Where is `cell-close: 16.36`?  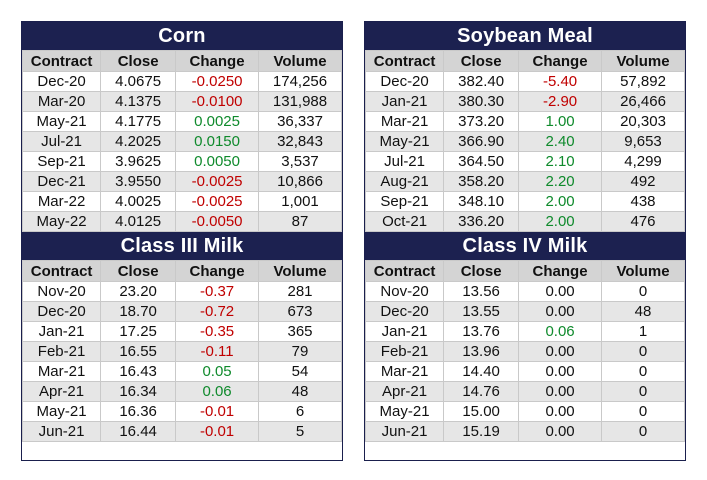 cell-close: 16.36 is located at coordinates (138, 411).